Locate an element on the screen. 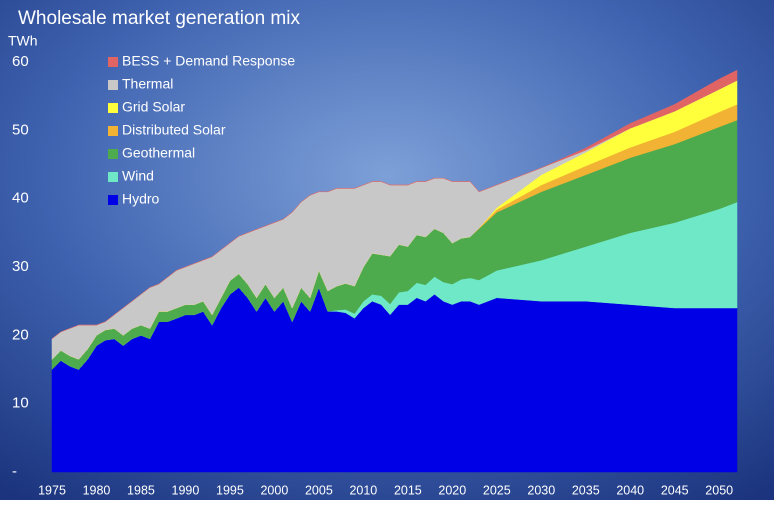  y-tick-label: 50 is located at coordinates (20, 129).